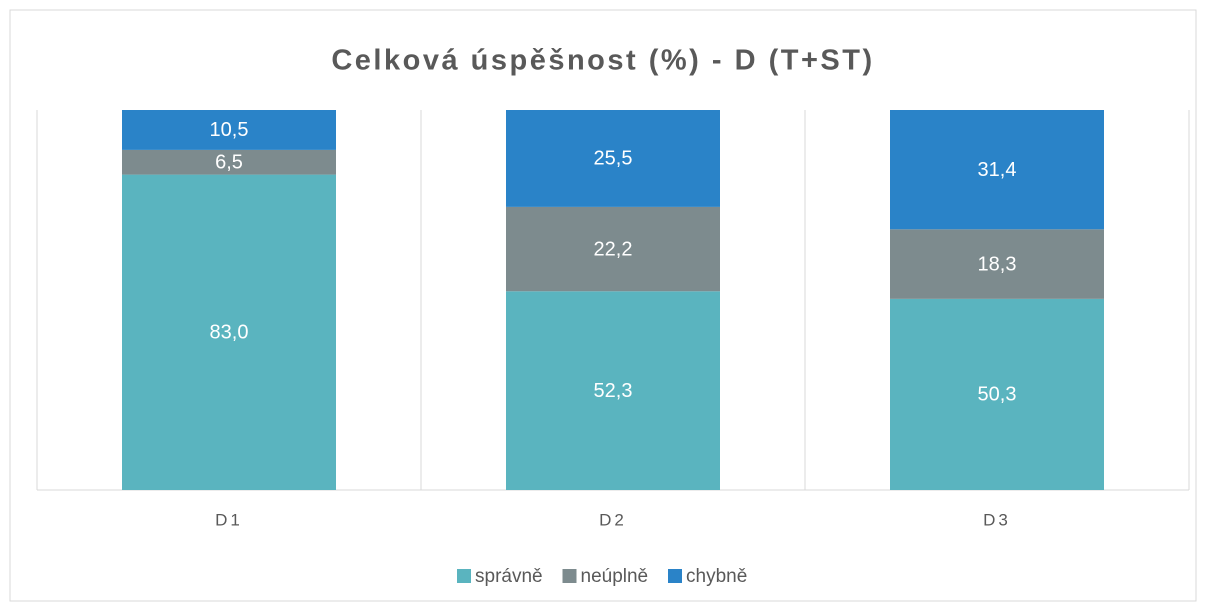 The image size is (1207, 612). I want to click on data-label: 50,3, so click(997, 395).